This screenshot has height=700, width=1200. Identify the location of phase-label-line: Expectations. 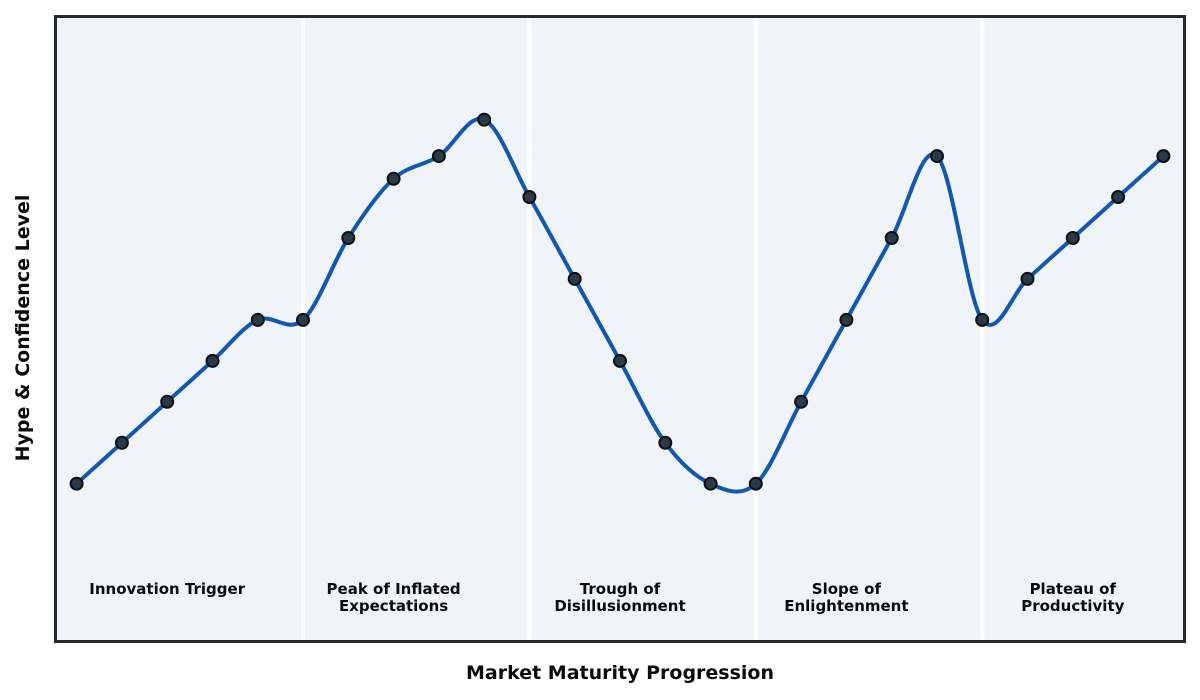
(393, 606).